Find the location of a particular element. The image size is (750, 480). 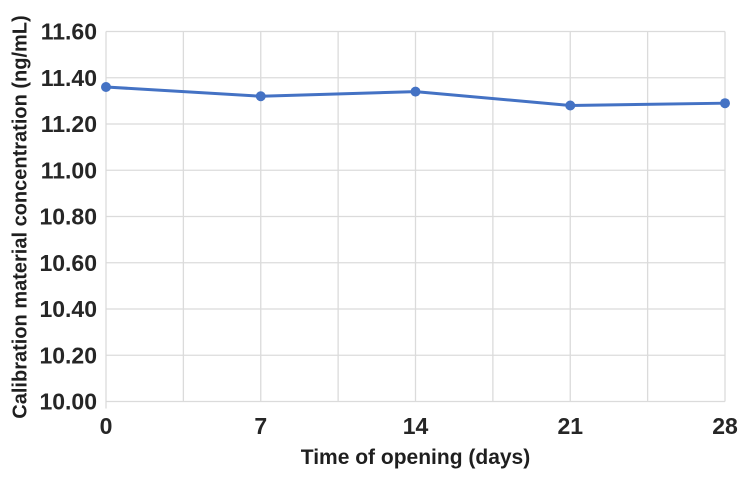

y-tick-label: 11.20 is located at coordinates (69, 124).